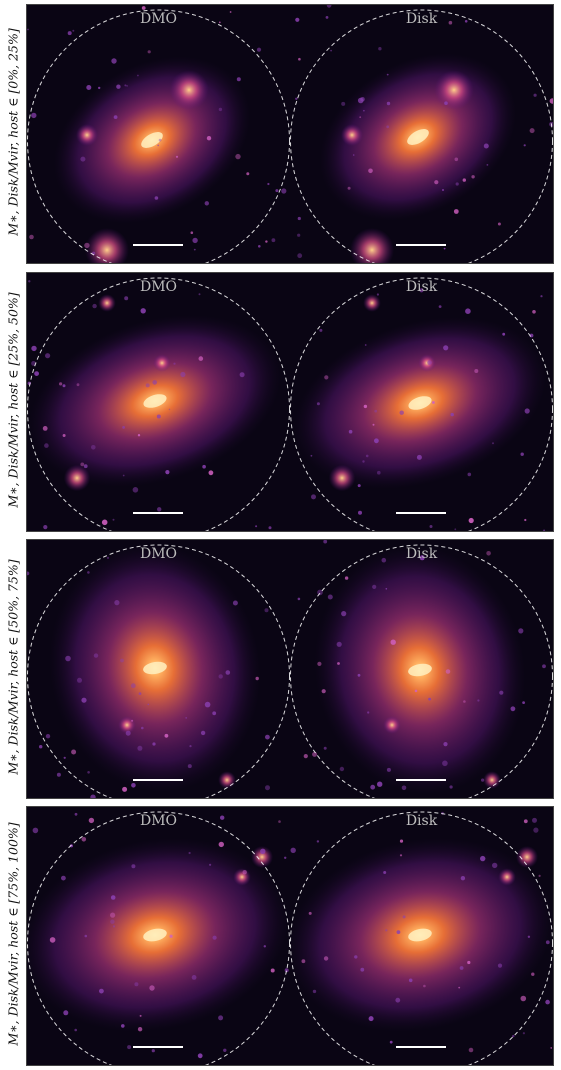 The image size is (561, 1070). I want to click on row-label-text: M∗, Disk/Mvir, host ∈ [75%, 100%], so click(13, 934).